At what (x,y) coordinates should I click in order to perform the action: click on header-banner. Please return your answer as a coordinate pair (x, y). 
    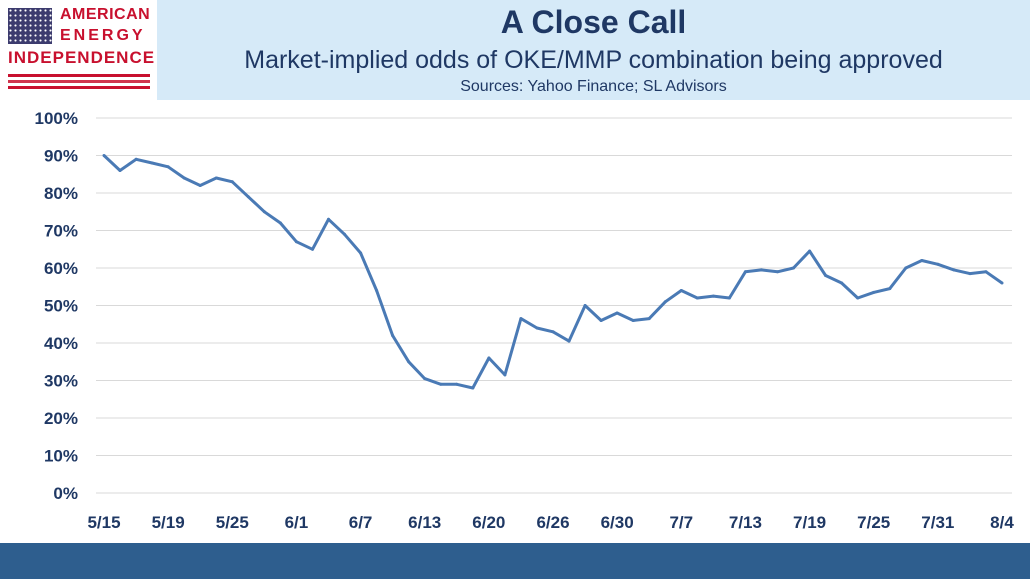
    Looking at the image, I should click on (593, 50).